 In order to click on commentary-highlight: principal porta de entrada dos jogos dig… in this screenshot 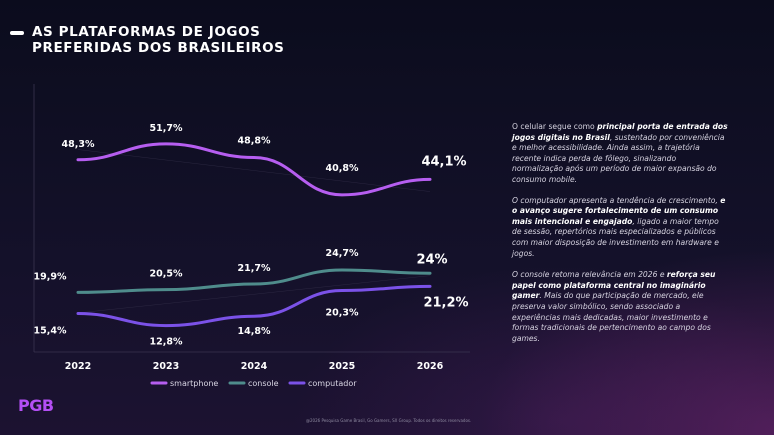, I will do `click(620, 132)`.